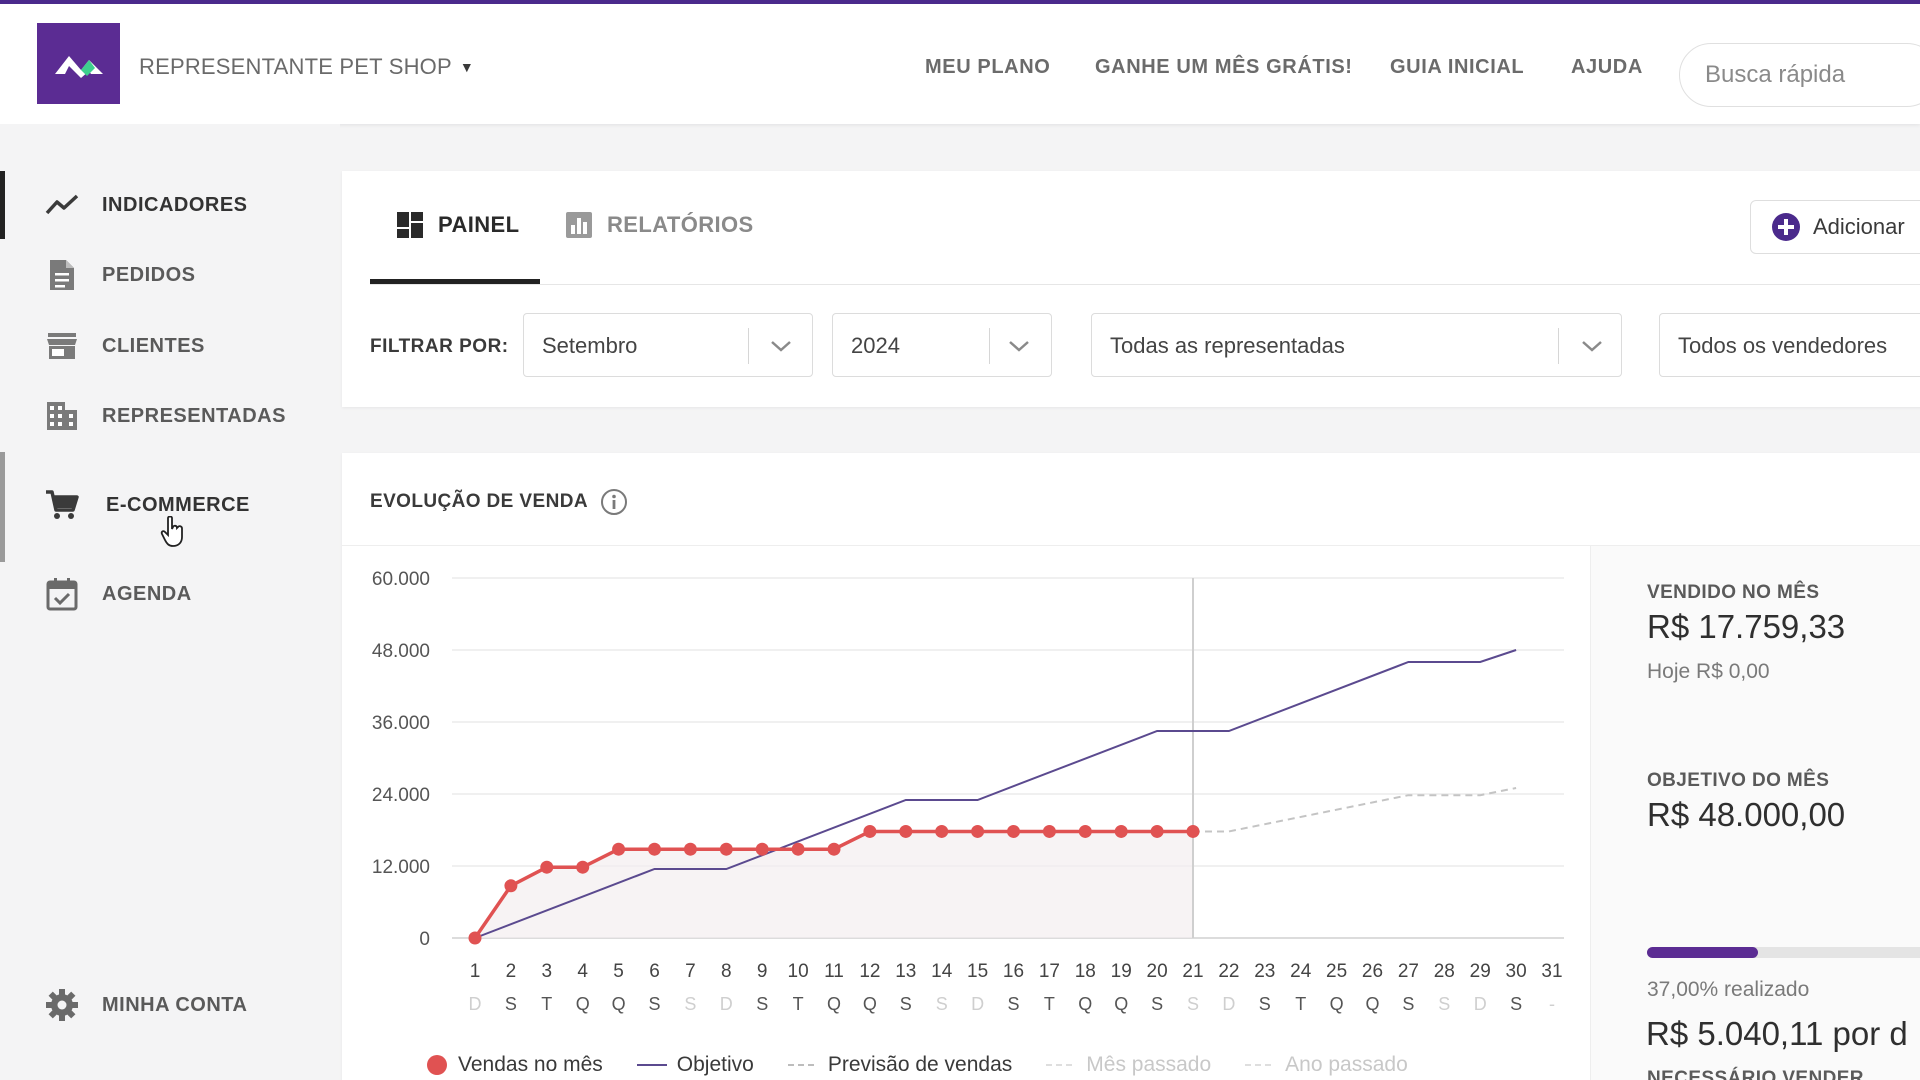  What do you see at coordinates (1738, 780) in the screenshot?
I see `goal-month-label: OBJETIVO DO MÊS` at bounding box center [1738, 780].